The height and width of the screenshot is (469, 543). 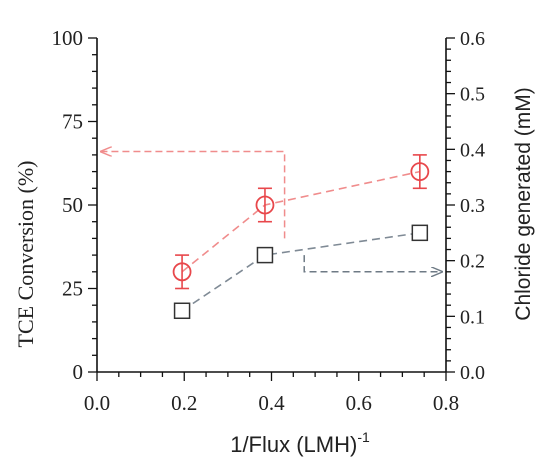 What do you see at coordinates (446, 403) in the screenshot?
I see `x-tick-label: 0.8` at bounding box center [446, 403].